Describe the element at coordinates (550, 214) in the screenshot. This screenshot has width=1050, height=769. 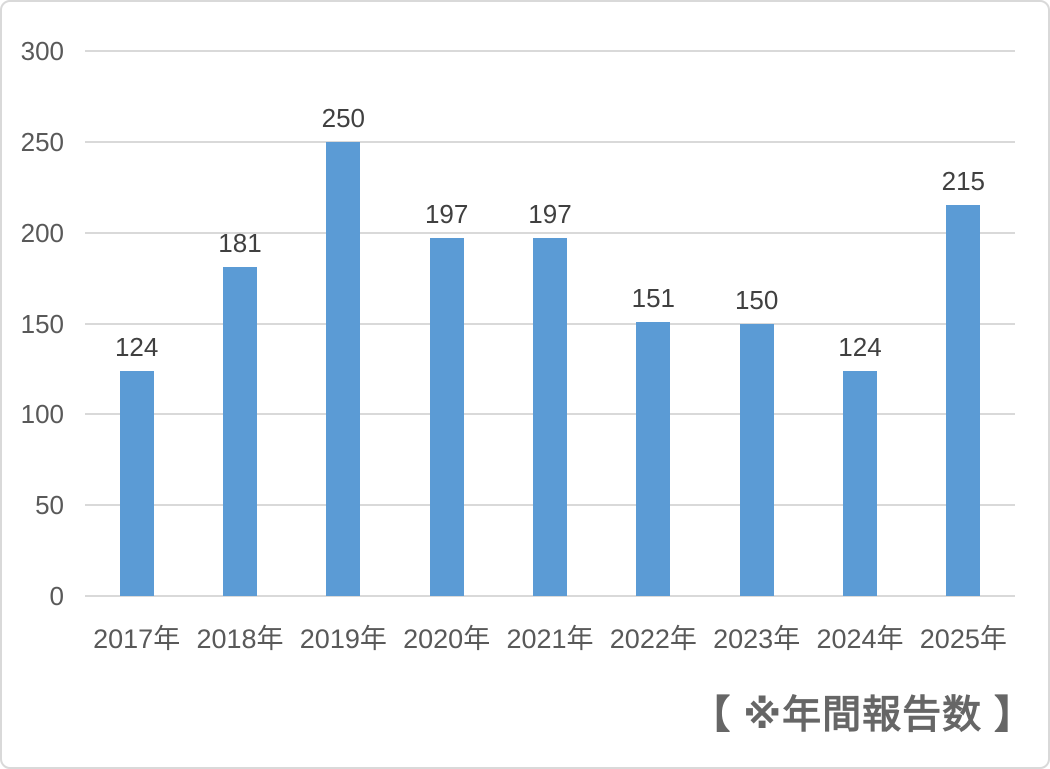
I see `data-label-2021年: 197` at that location.